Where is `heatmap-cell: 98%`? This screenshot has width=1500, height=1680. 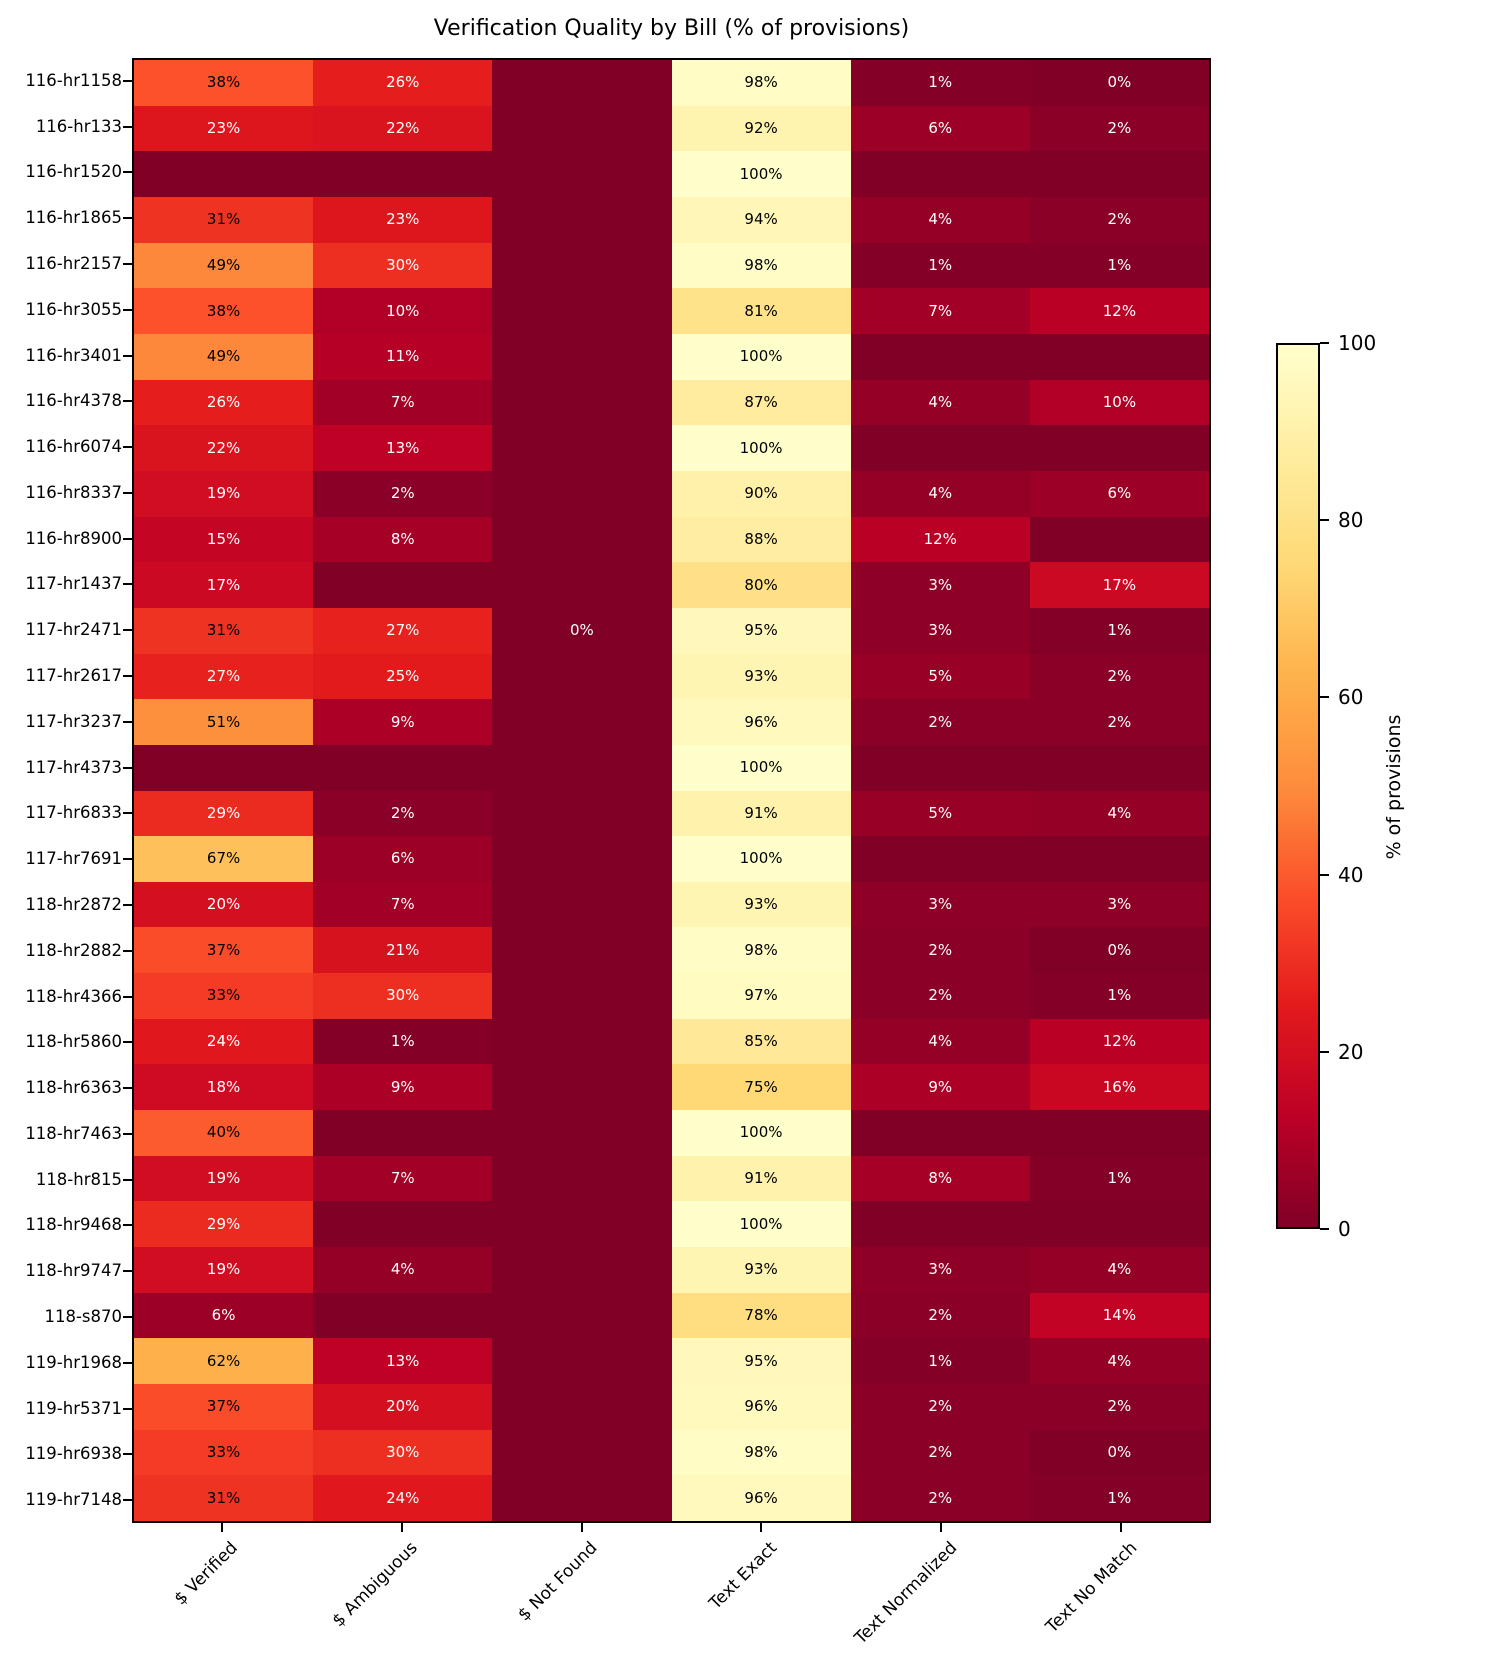 heatmap-cell: 98% is located at coordinates (761, 83).